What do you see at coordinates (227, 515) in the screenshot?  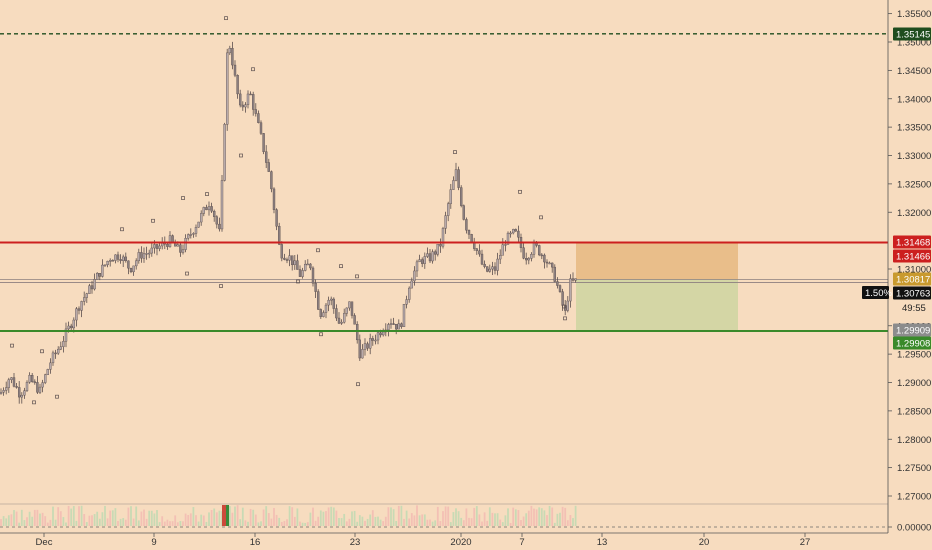 I see `volume-spike` at bounding box center [227, 515].